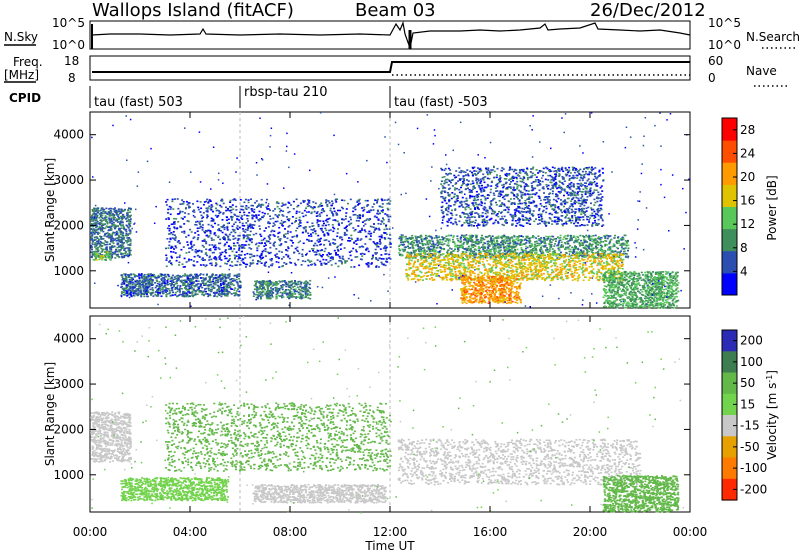 The image size is (800, 554). Describe the element at coordinates (441, 102) in the screenshot. I see `cpid-segment-3: tau (fast) -503` at that location.